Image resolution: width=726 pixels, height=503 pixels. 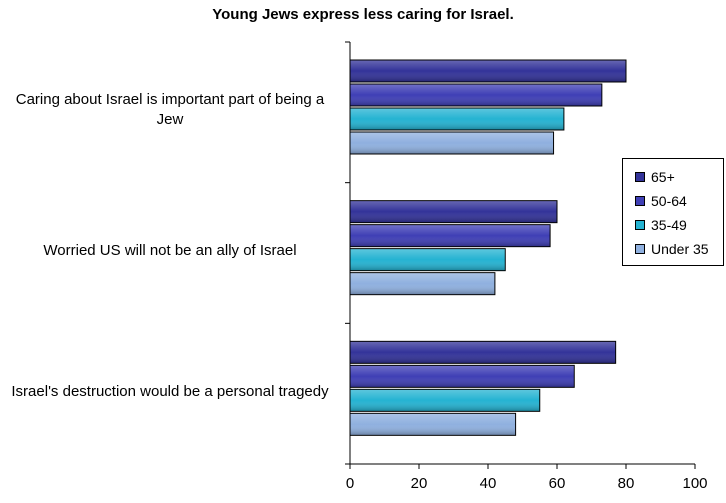 I want to click on legend-item: 65+, so click(x=655, y=177).